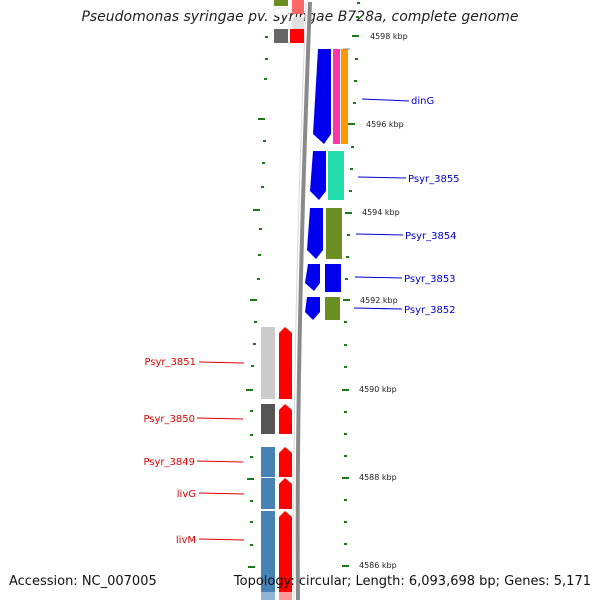 Image resolution: width=600 pixels, height=600 pixels. Describe the element at coordinates (186, 540) in the screenshot. I see `label-livM: livM` at that location.